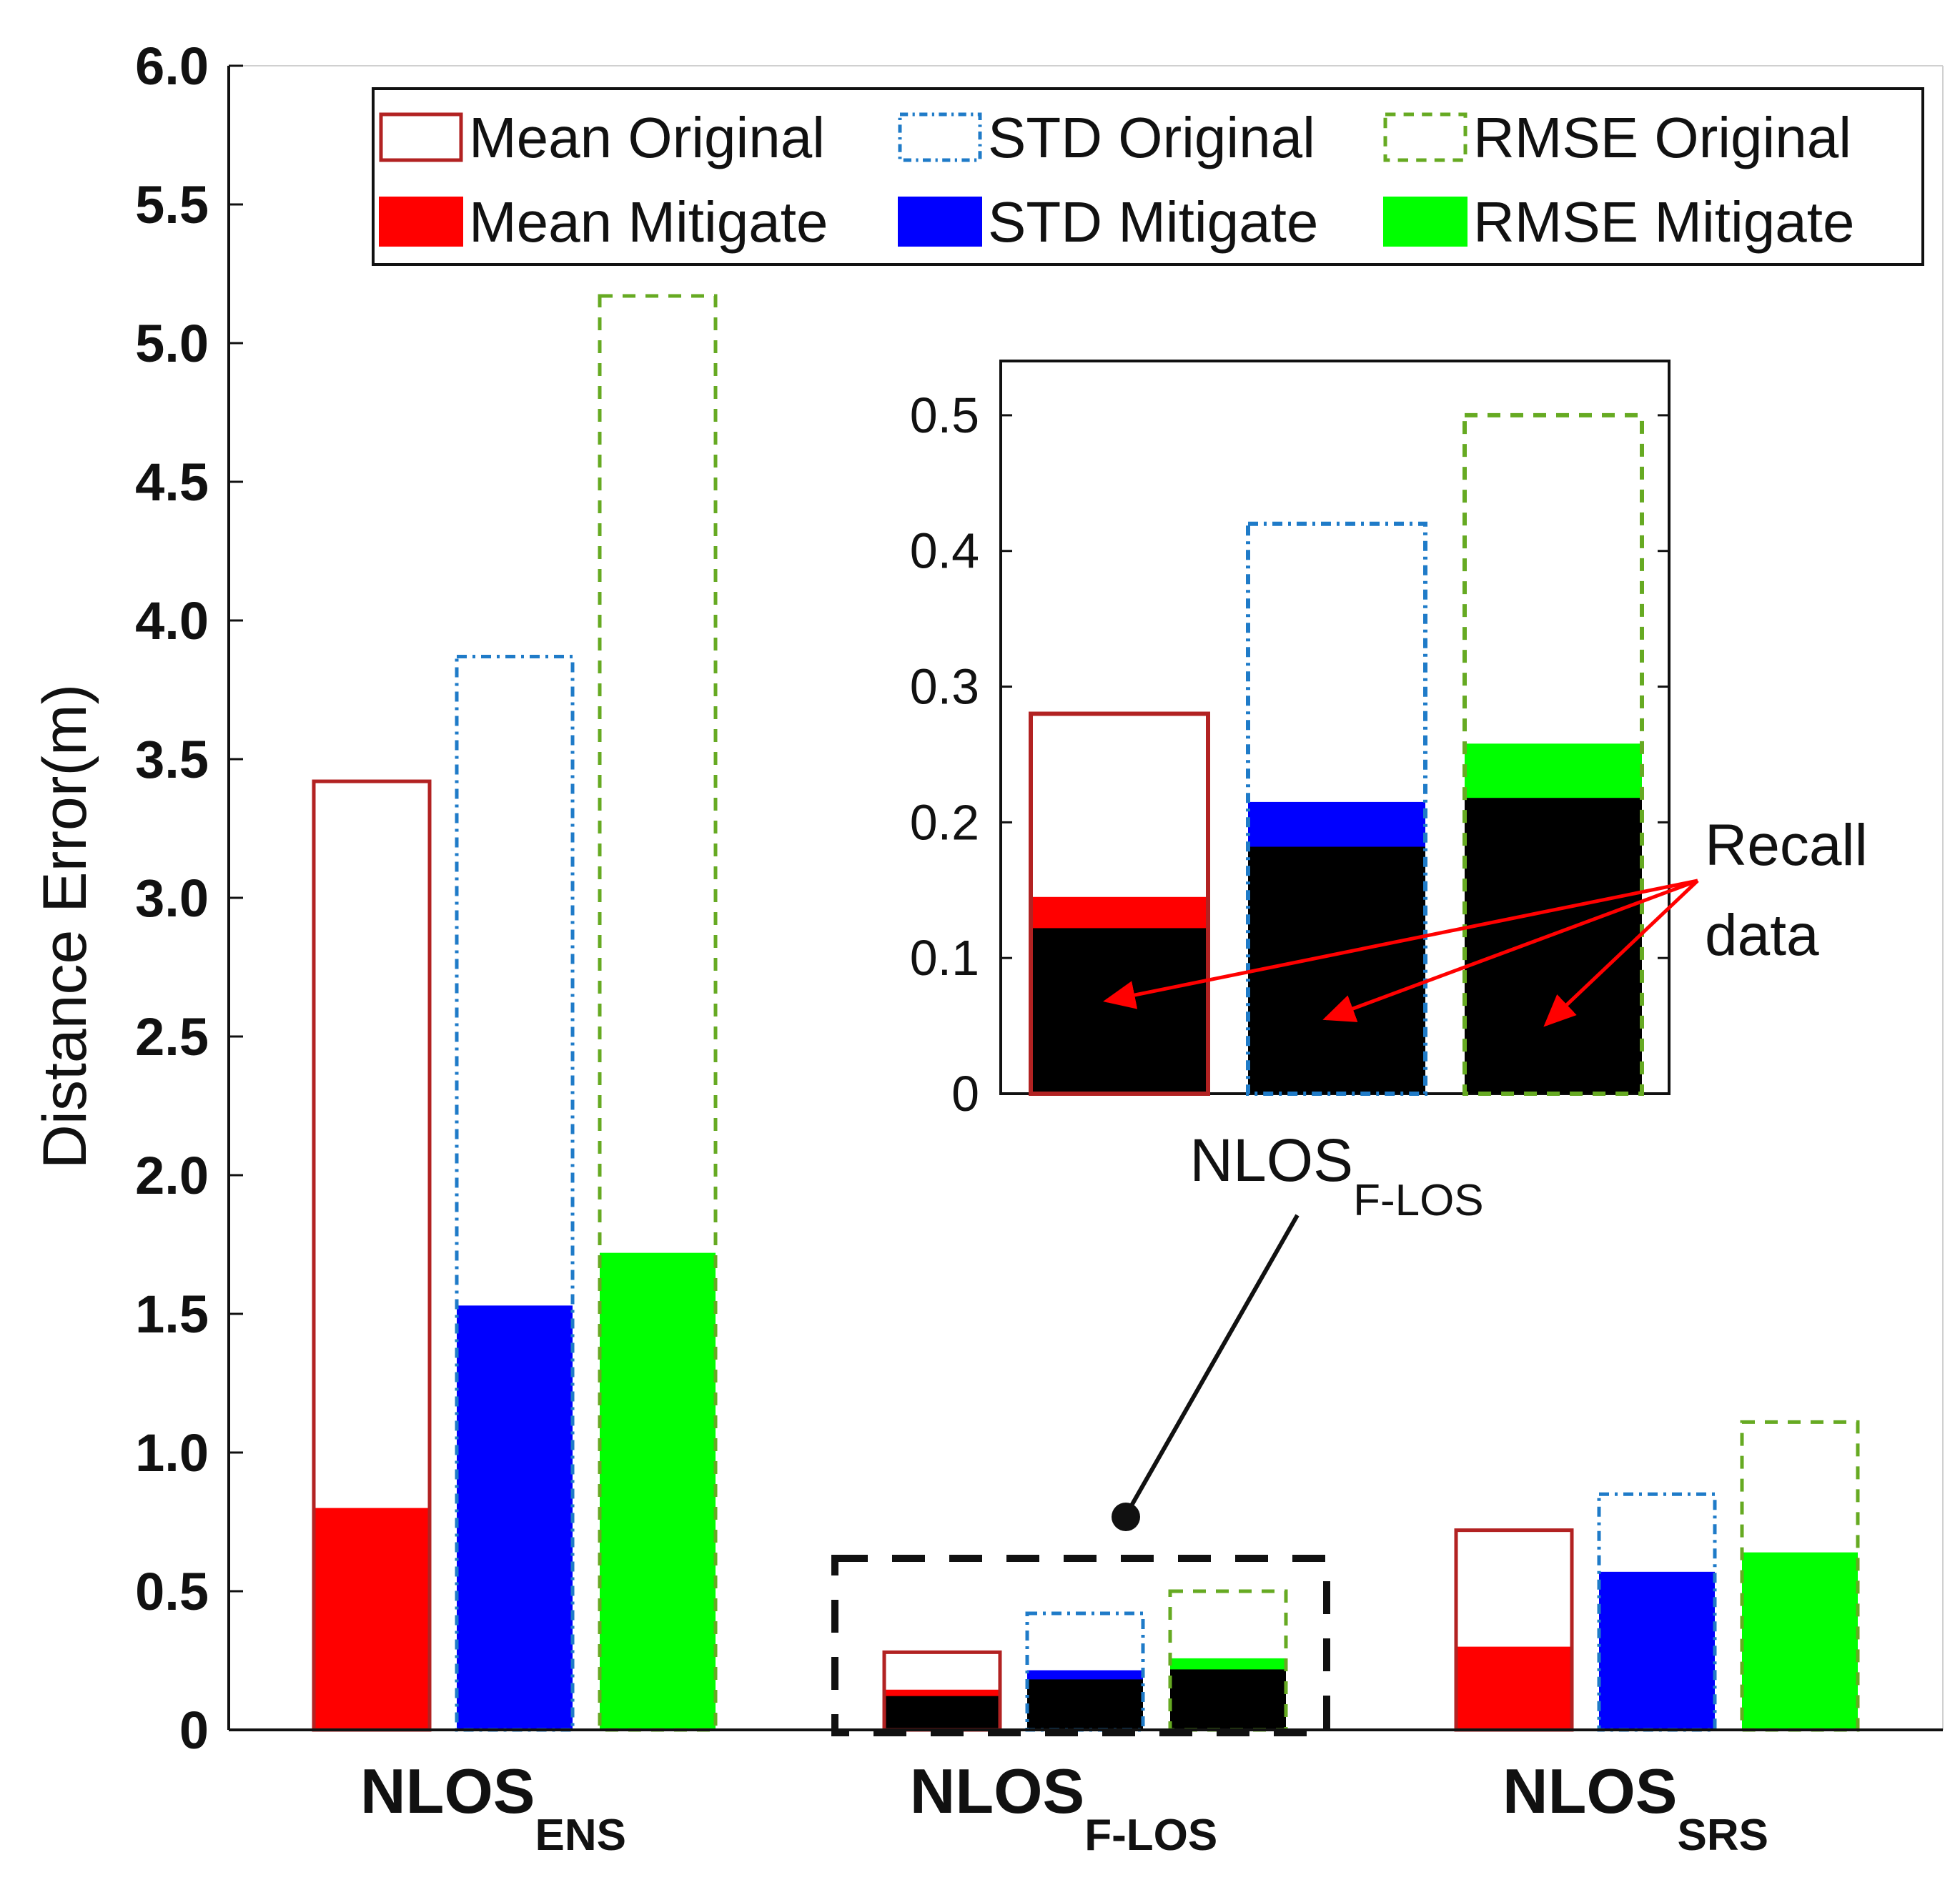 The height and width of the screenshot is (1880, 1960). What do you see at coordinates (421, 222) in the screenshot?
I see `legend-swatch-mean-mitigate` at bounding box center [421, 222].